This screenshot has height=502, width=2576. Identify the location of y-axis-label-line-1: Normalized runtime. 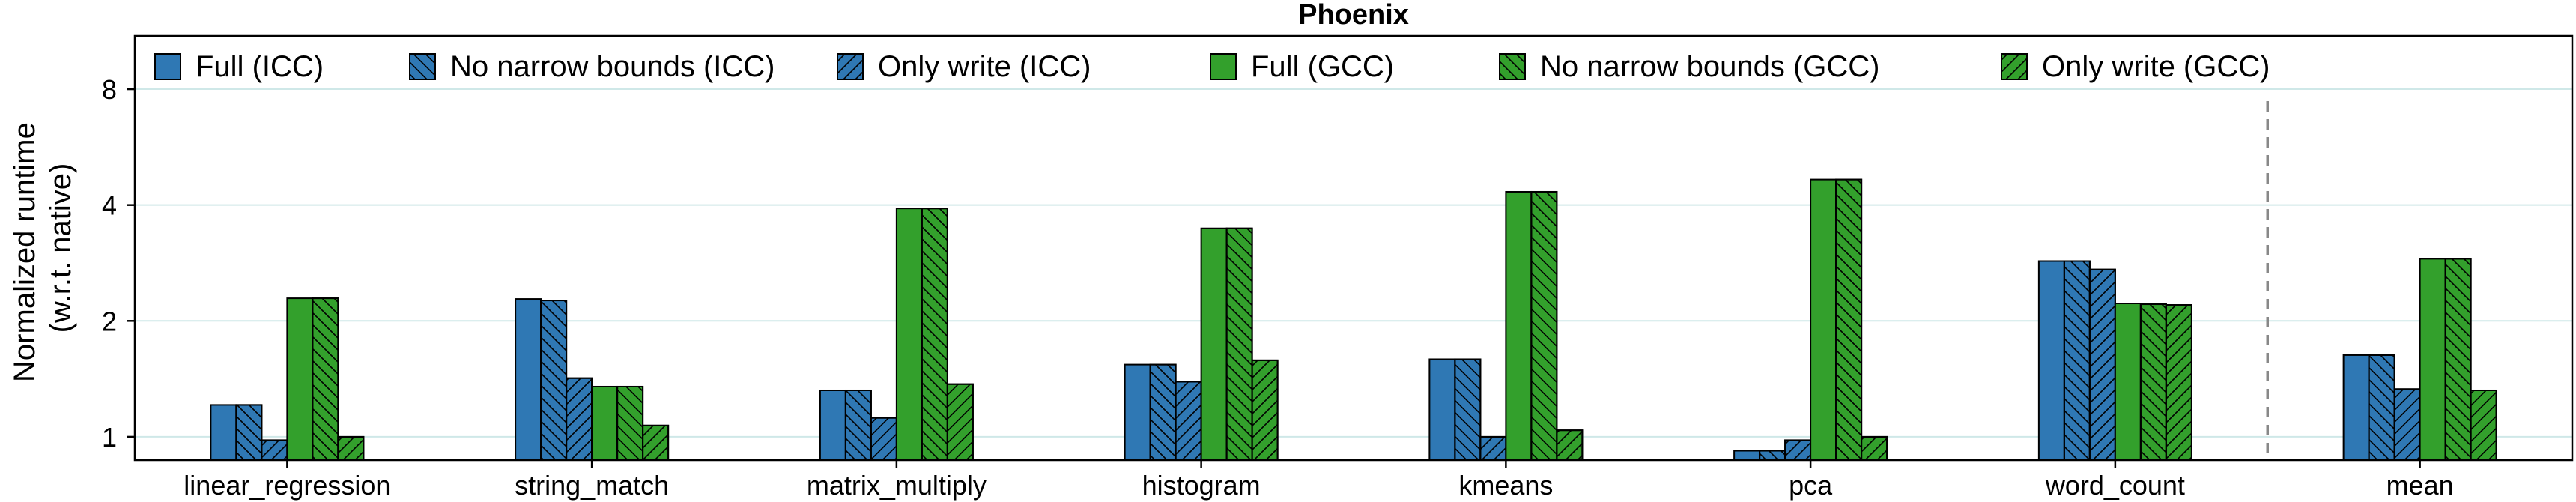
(24, 252).